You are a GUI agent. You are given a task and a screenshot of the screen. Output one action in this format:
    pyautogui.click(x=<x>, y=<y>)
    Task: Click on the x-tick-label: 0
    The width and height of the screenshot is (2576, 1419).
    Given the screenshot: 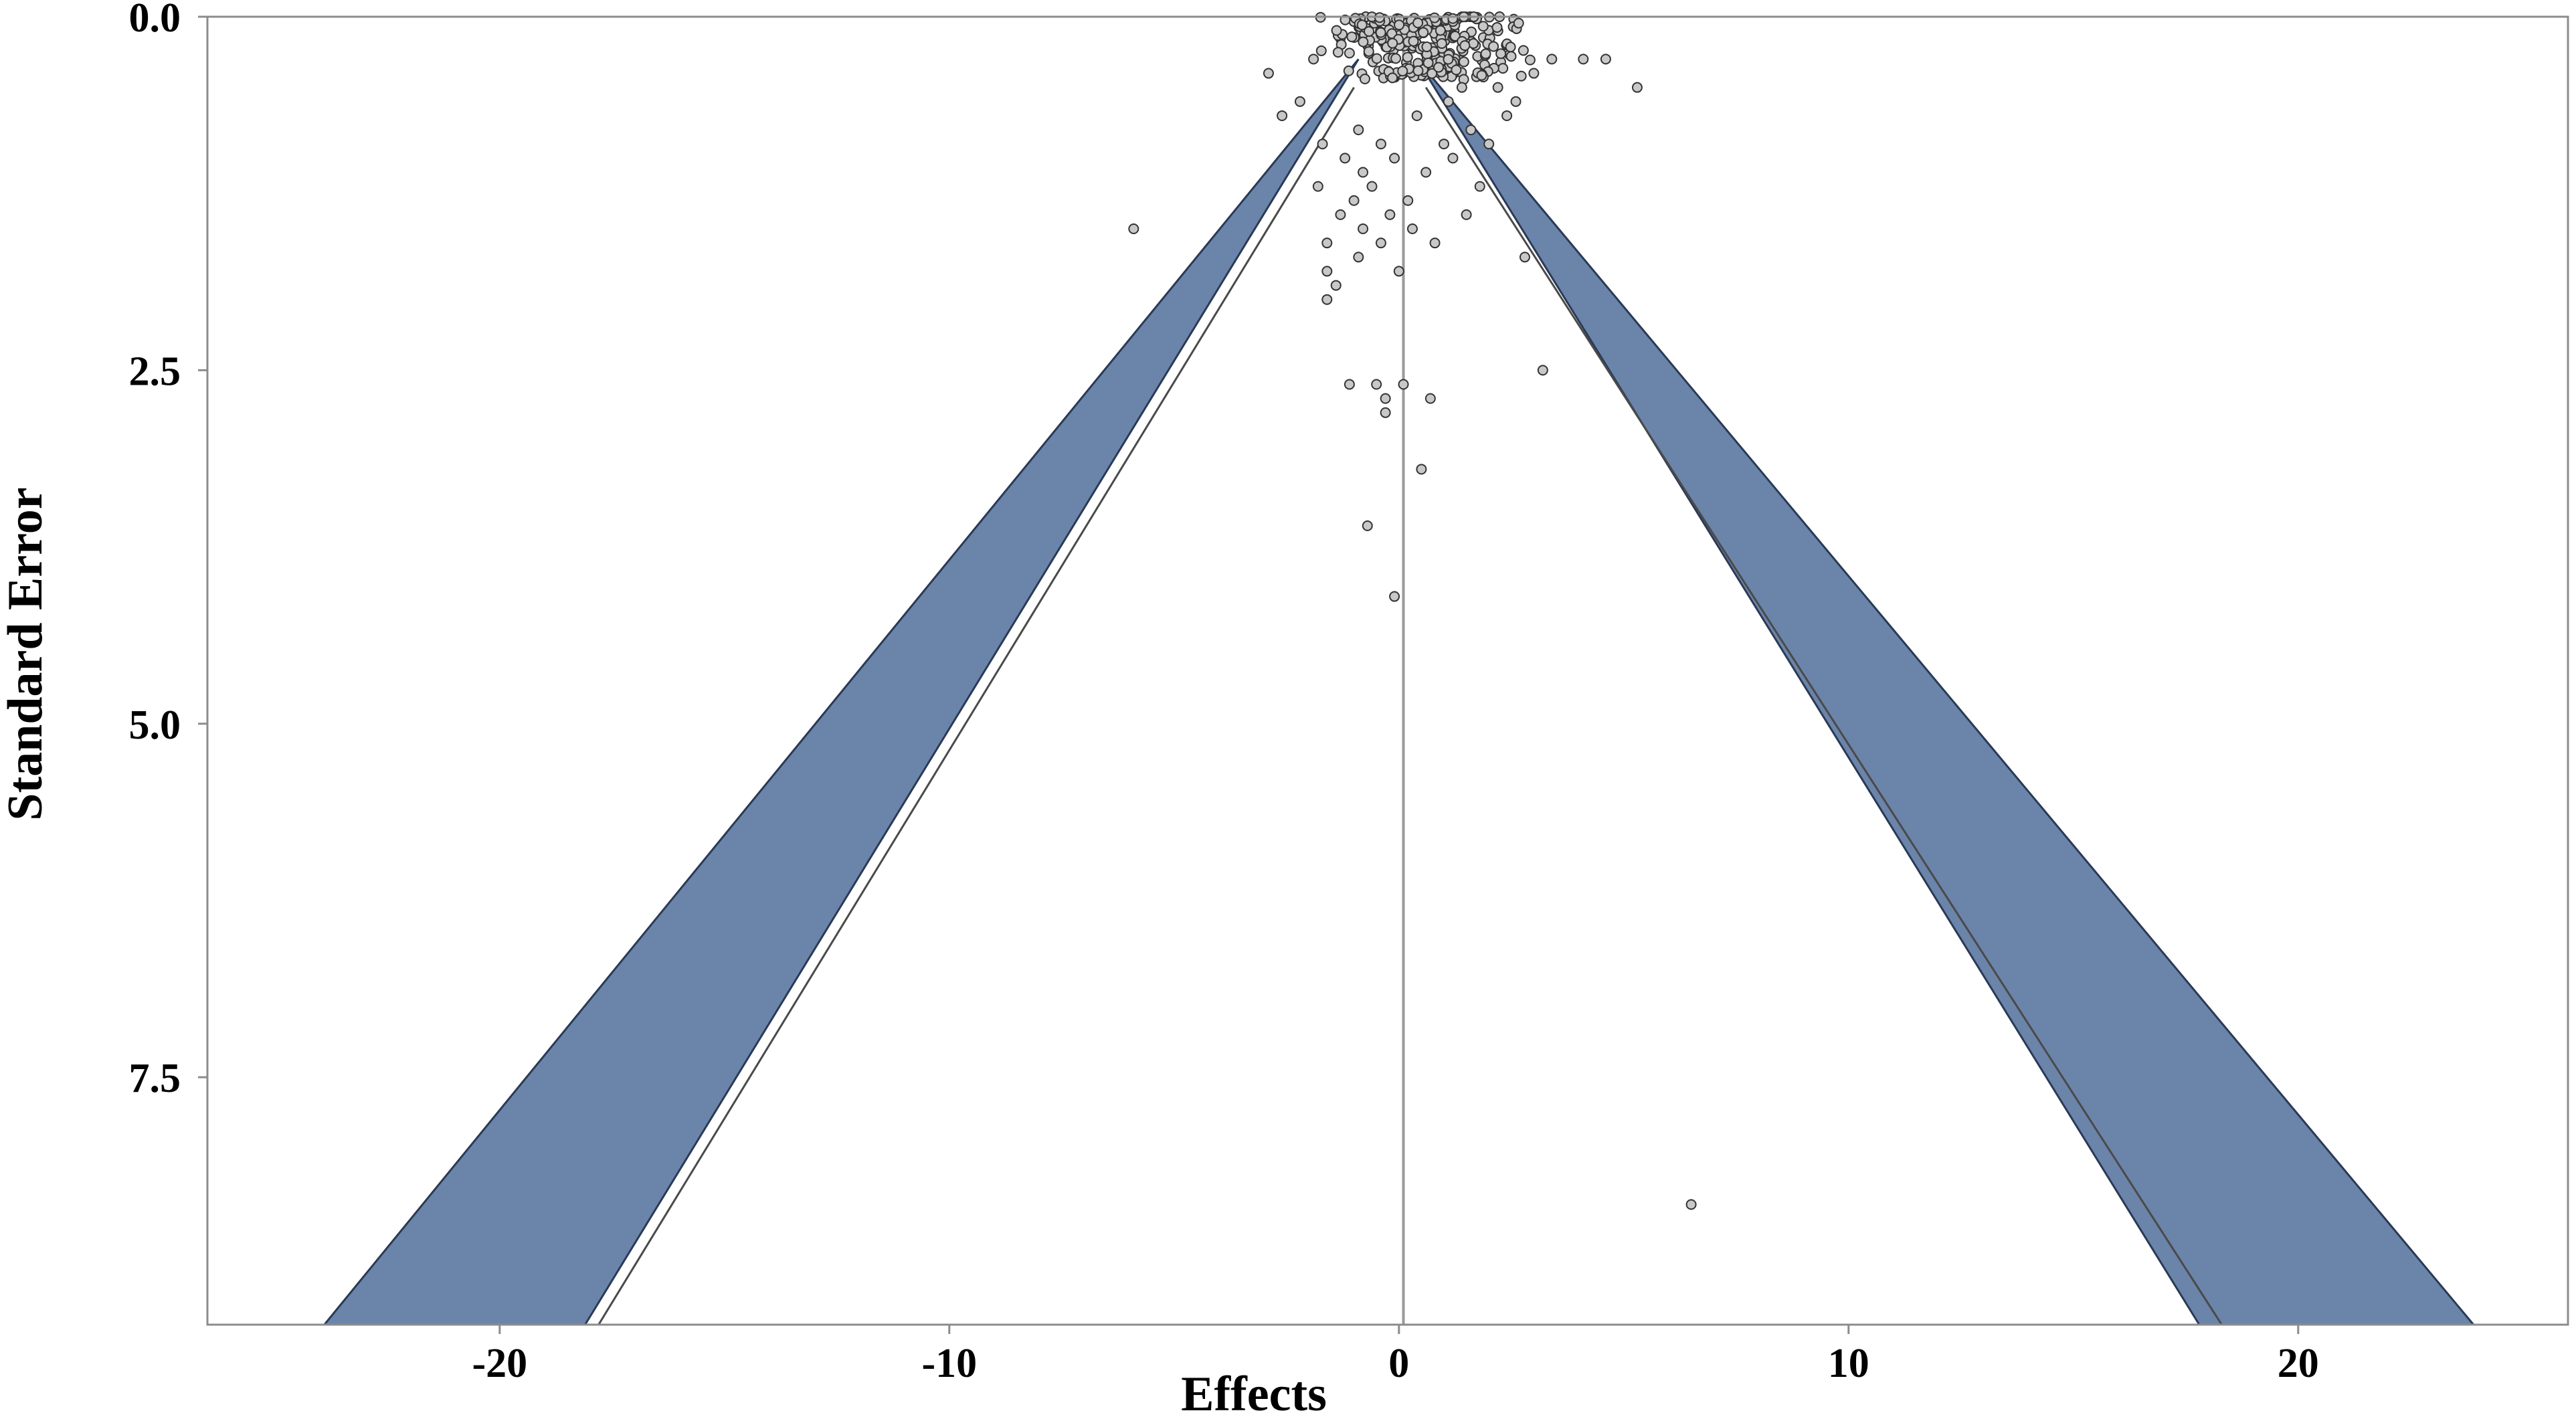 What is the action you would take?
    pyautogui.click(x=1399, y=1363)
    